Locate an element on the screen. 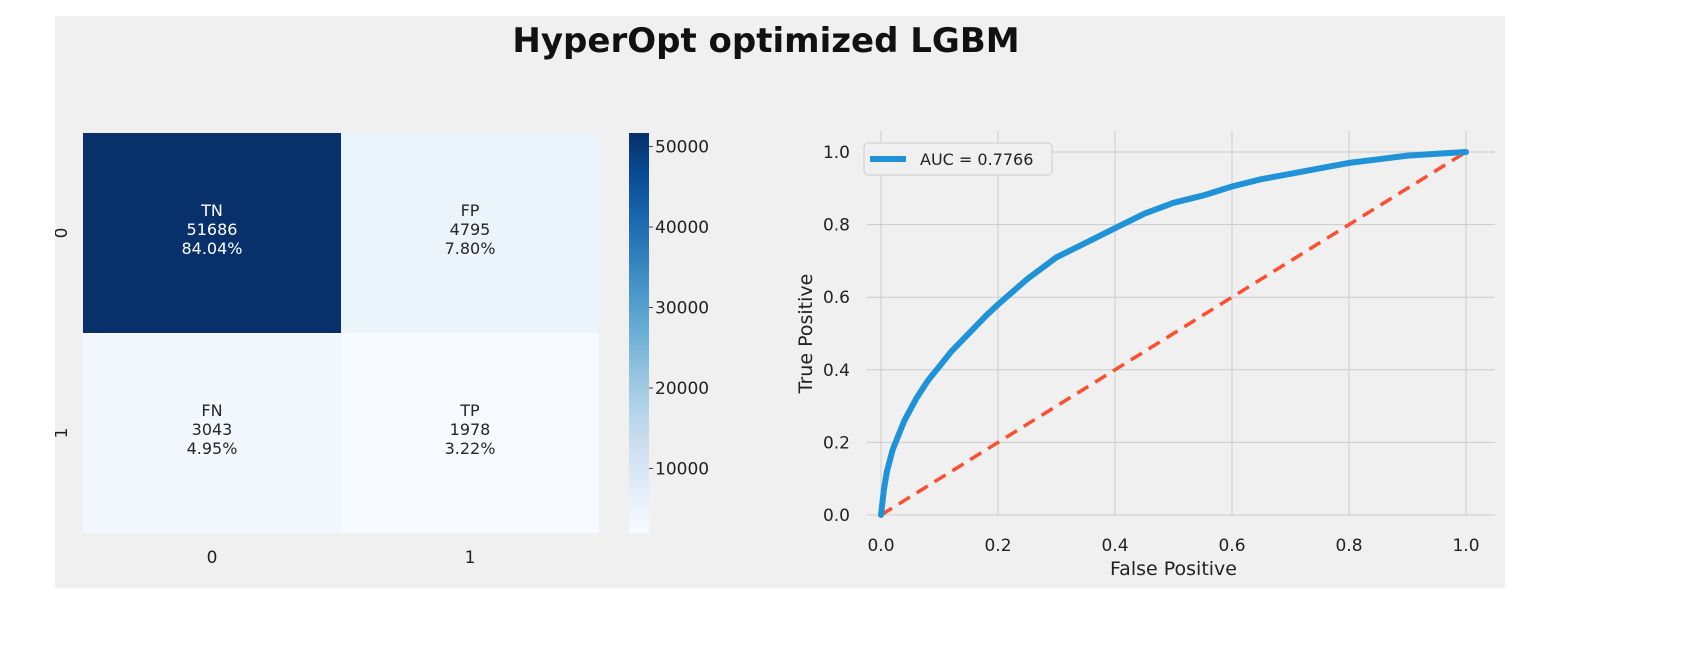  y-tick-label: 0.6 is located at coordinates (836, 298).